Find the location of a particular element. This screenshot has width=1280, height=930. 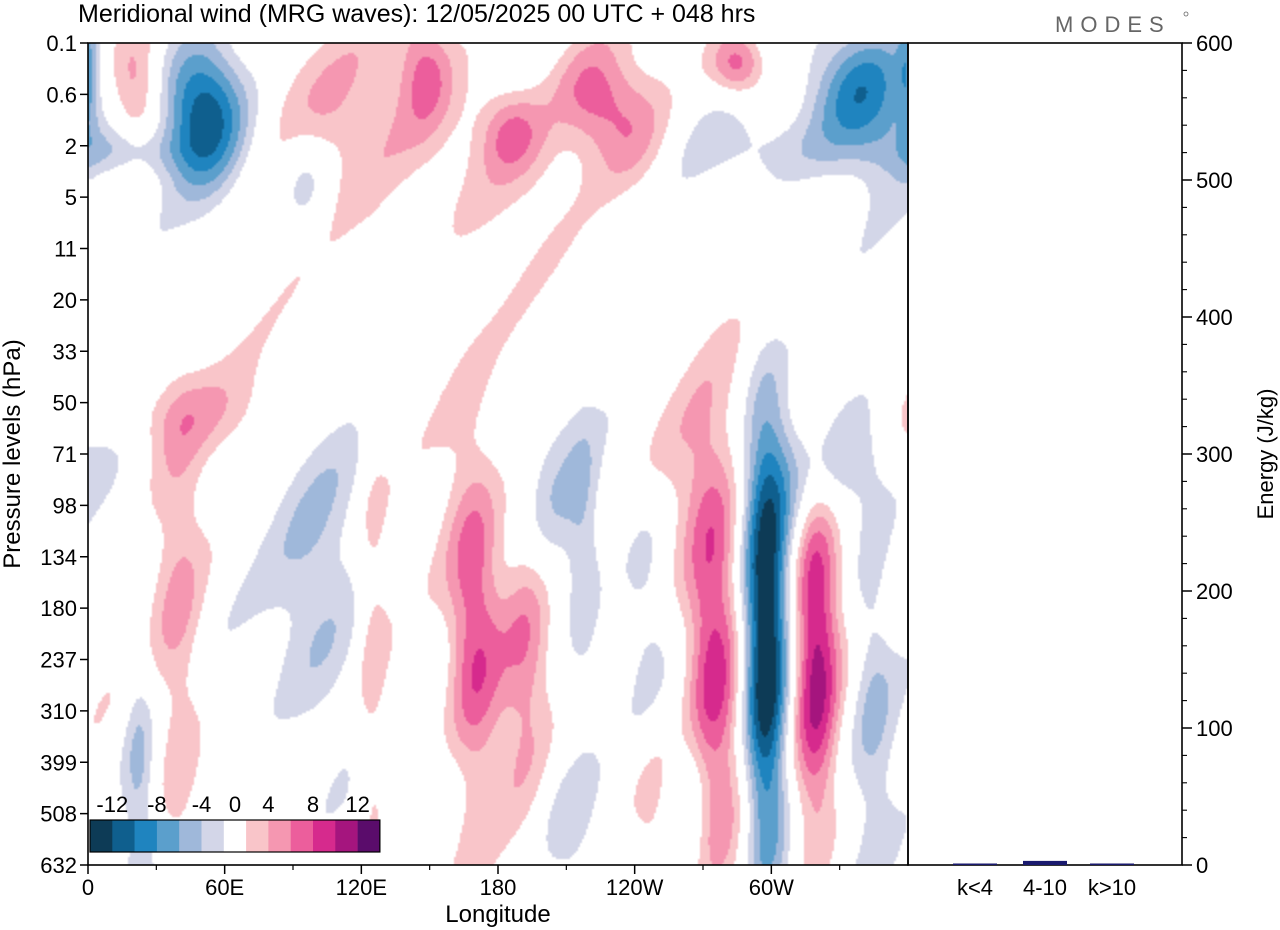

energy-tick-label: 0 is located at coordinates (1202, 865).